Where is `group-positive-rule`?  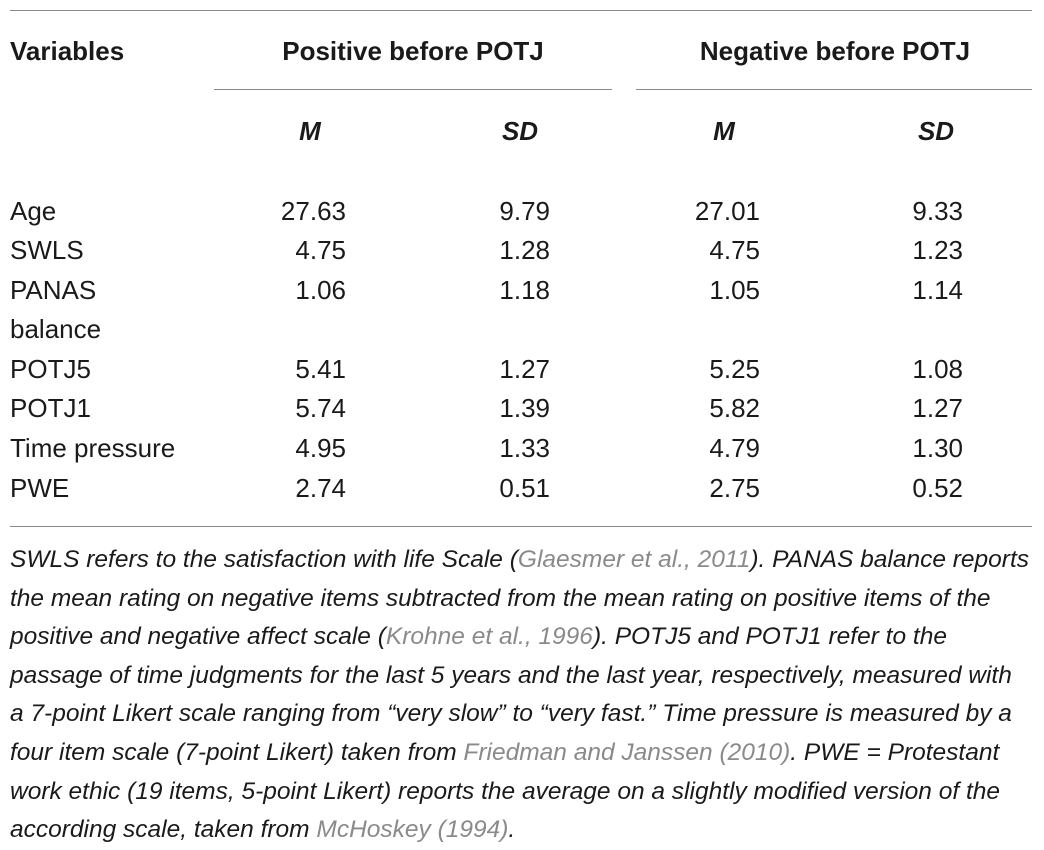 group-positive-rule is located at coordinates (413, 89).